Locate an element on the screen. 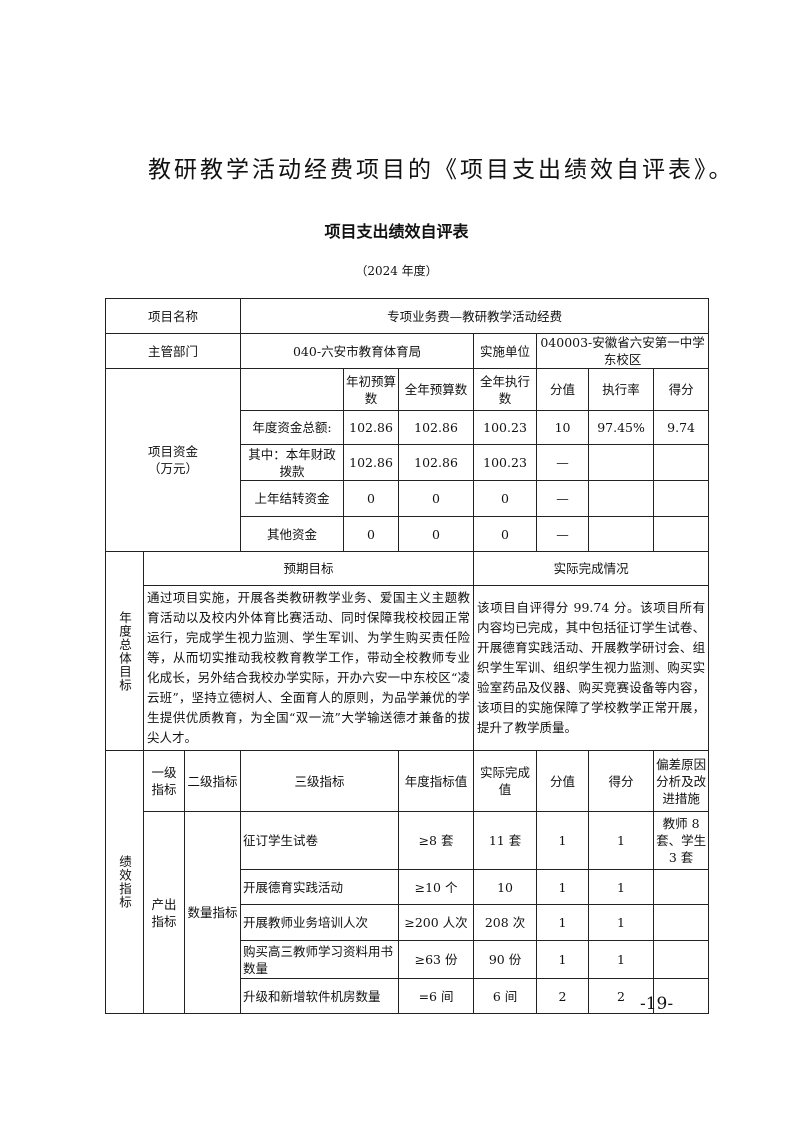 This screenshot has height=1122, width=793. intro-text: 教研教学活动经费项目的《项目支出绩效自评表》。 is located at coordinates (441, 170).